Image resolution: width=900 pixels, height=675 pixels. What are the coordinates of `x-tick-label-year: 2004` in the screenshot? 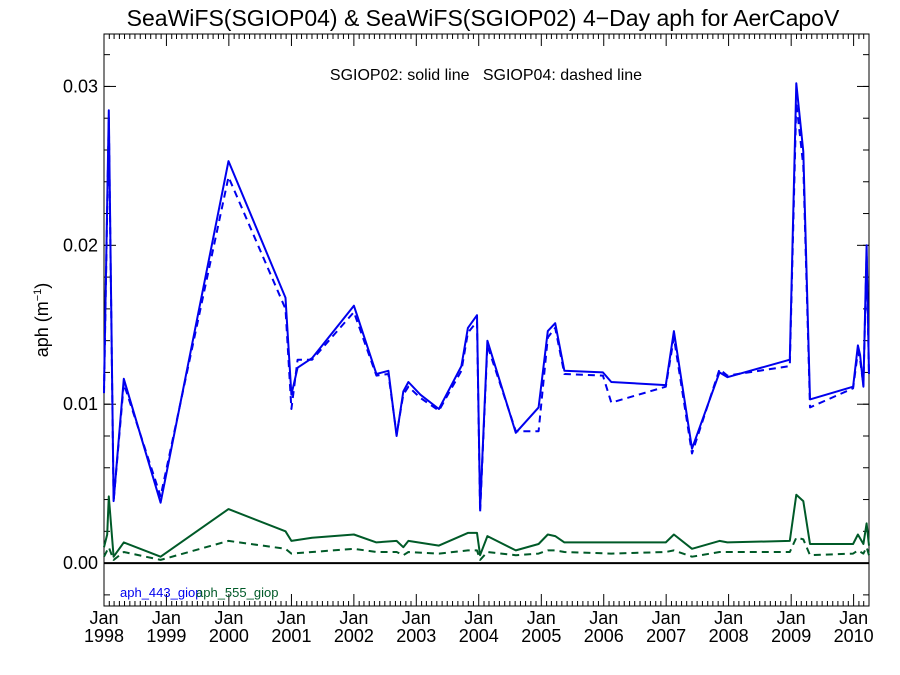 It's located at (479, 636).